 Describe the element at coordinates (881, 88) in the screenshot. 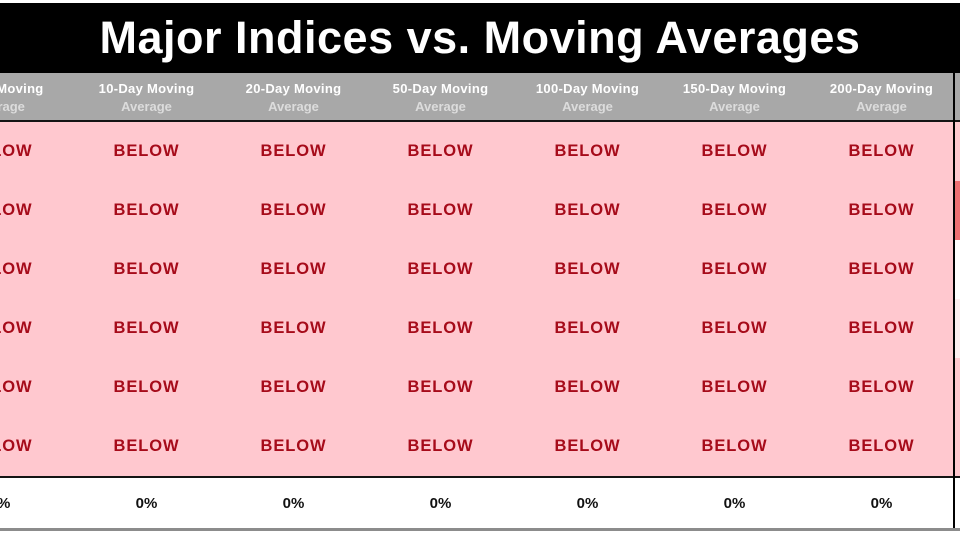

I see `header-line1: 200-Day Moving` at that location.